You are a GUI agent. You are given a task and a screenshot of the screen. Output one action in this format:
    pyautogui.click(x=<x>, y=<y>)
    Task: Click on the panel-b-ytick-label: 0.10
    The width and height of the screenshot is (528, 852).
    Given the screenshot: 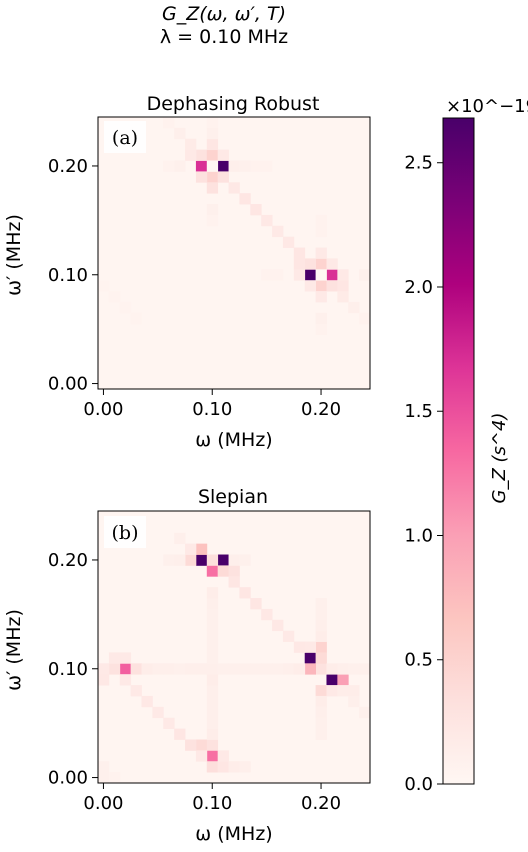 What is the action you would take?
    pyautogui.click(x=68, y=669)
    